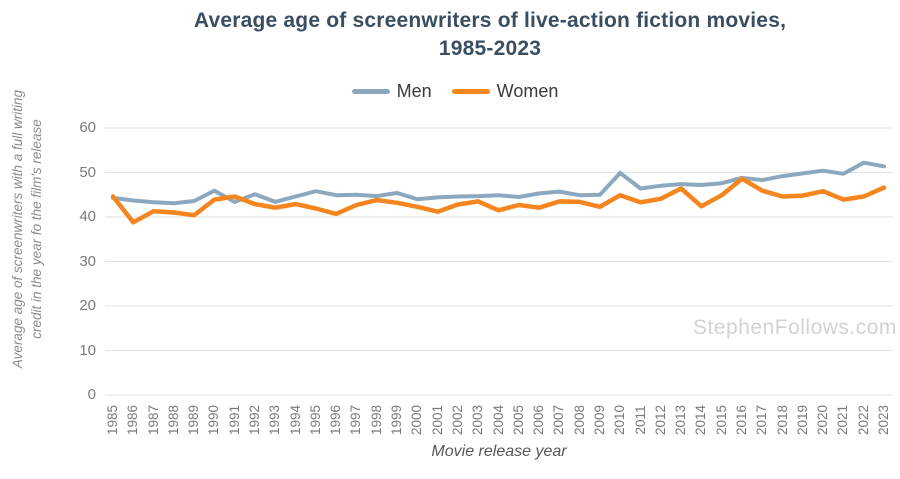 Image resolution: width=900 pixels, height=479 pixels. Describe the element at coordinates (87, 350) in the screenshot. I see `y-tick-label: 10` at that location.